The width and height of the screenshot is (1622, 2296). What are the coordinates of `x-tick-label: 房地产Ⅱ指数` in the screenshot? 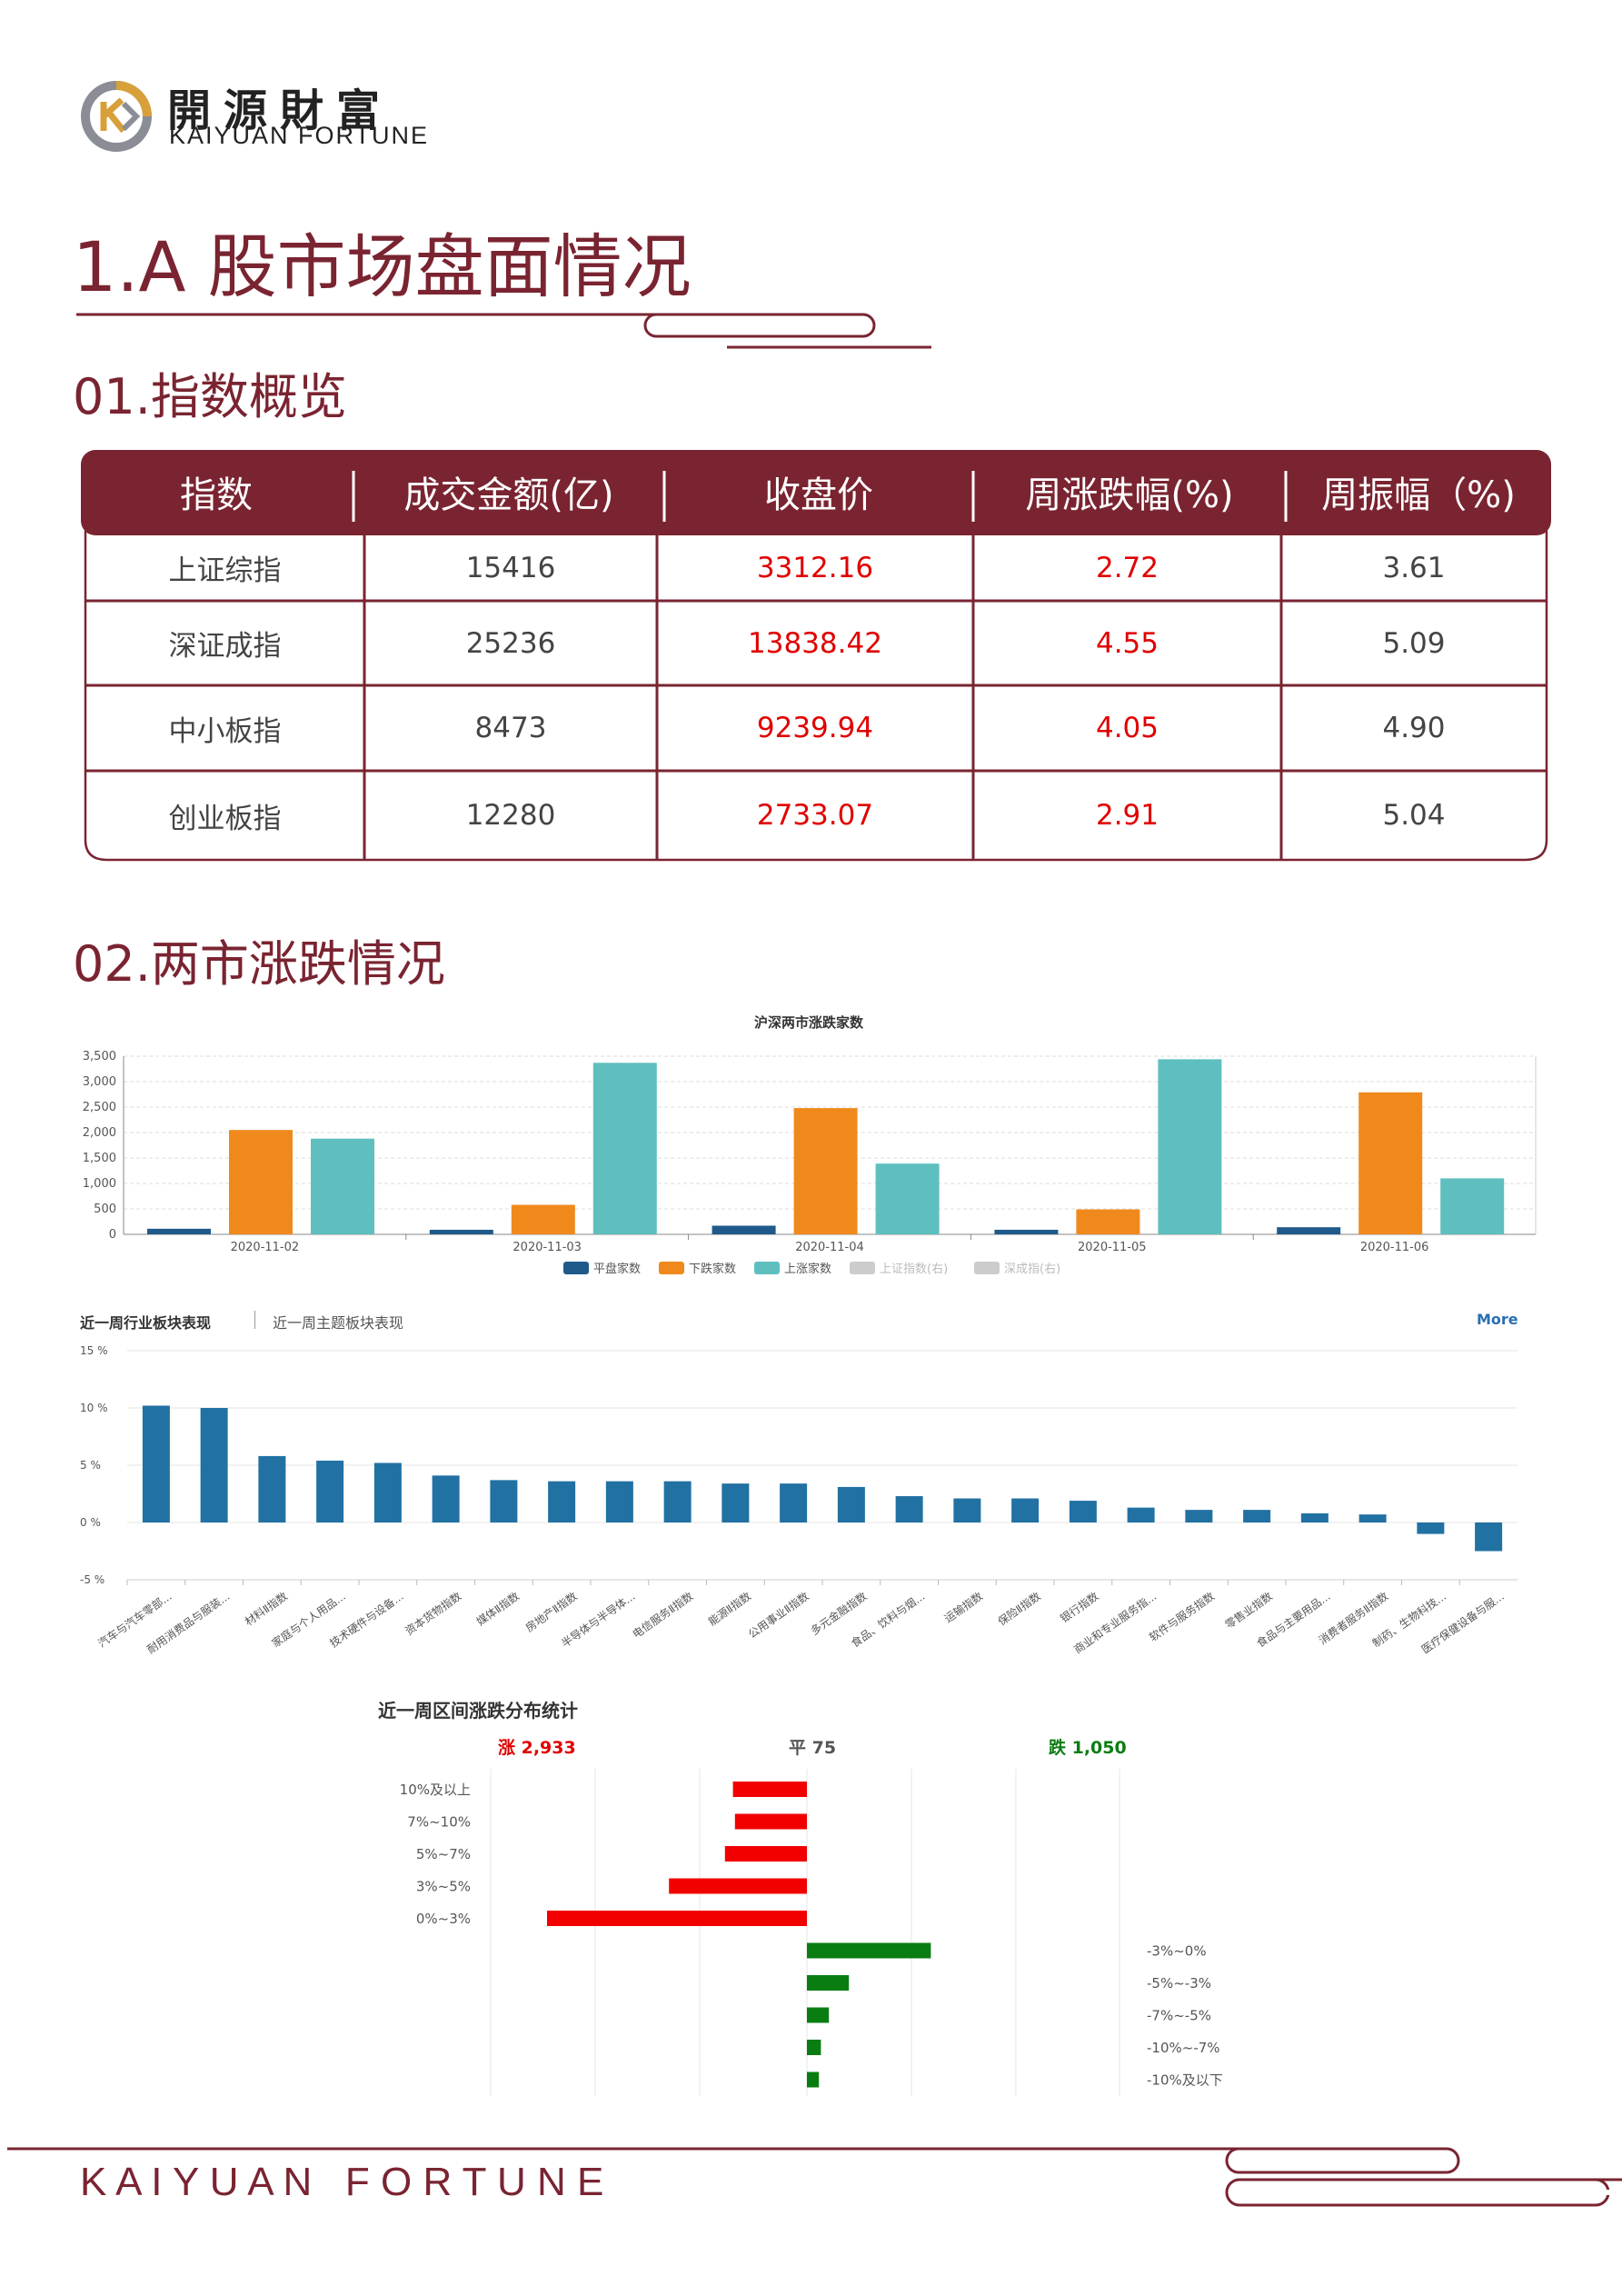 It's located at (551, 1611).